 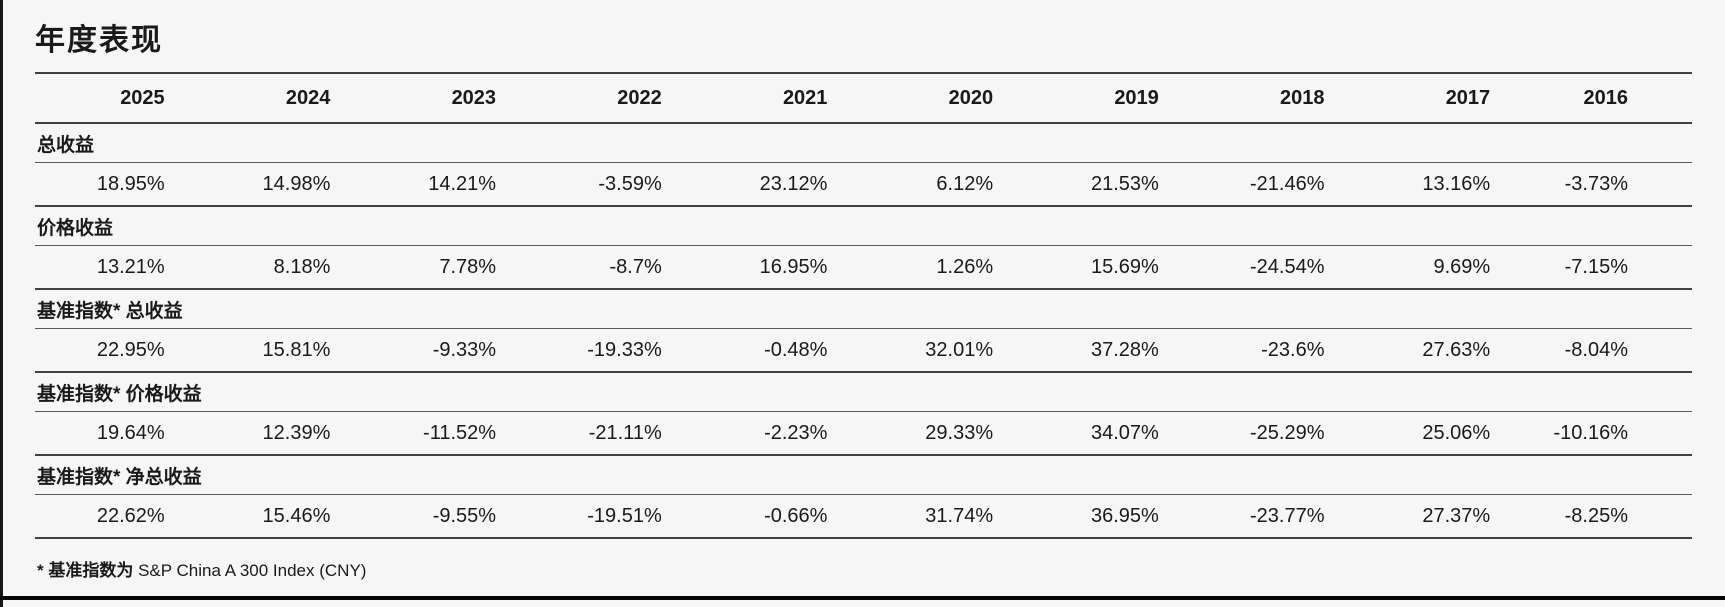 I want to click on value-cell: -10.16%, so click(x=1609, y=433).